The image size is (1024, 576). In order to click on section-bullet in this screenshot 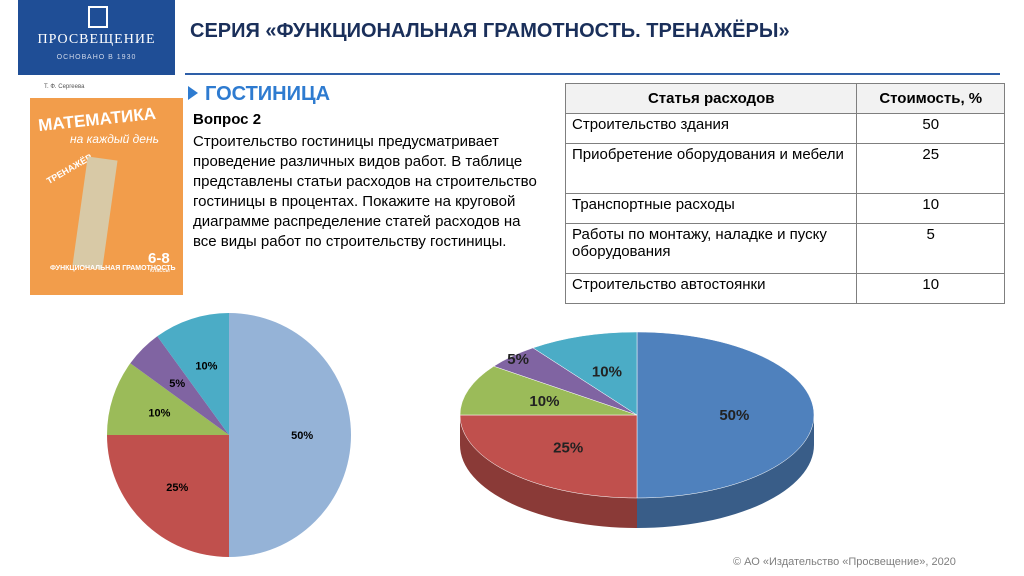, I will do `click(193, 93)`.